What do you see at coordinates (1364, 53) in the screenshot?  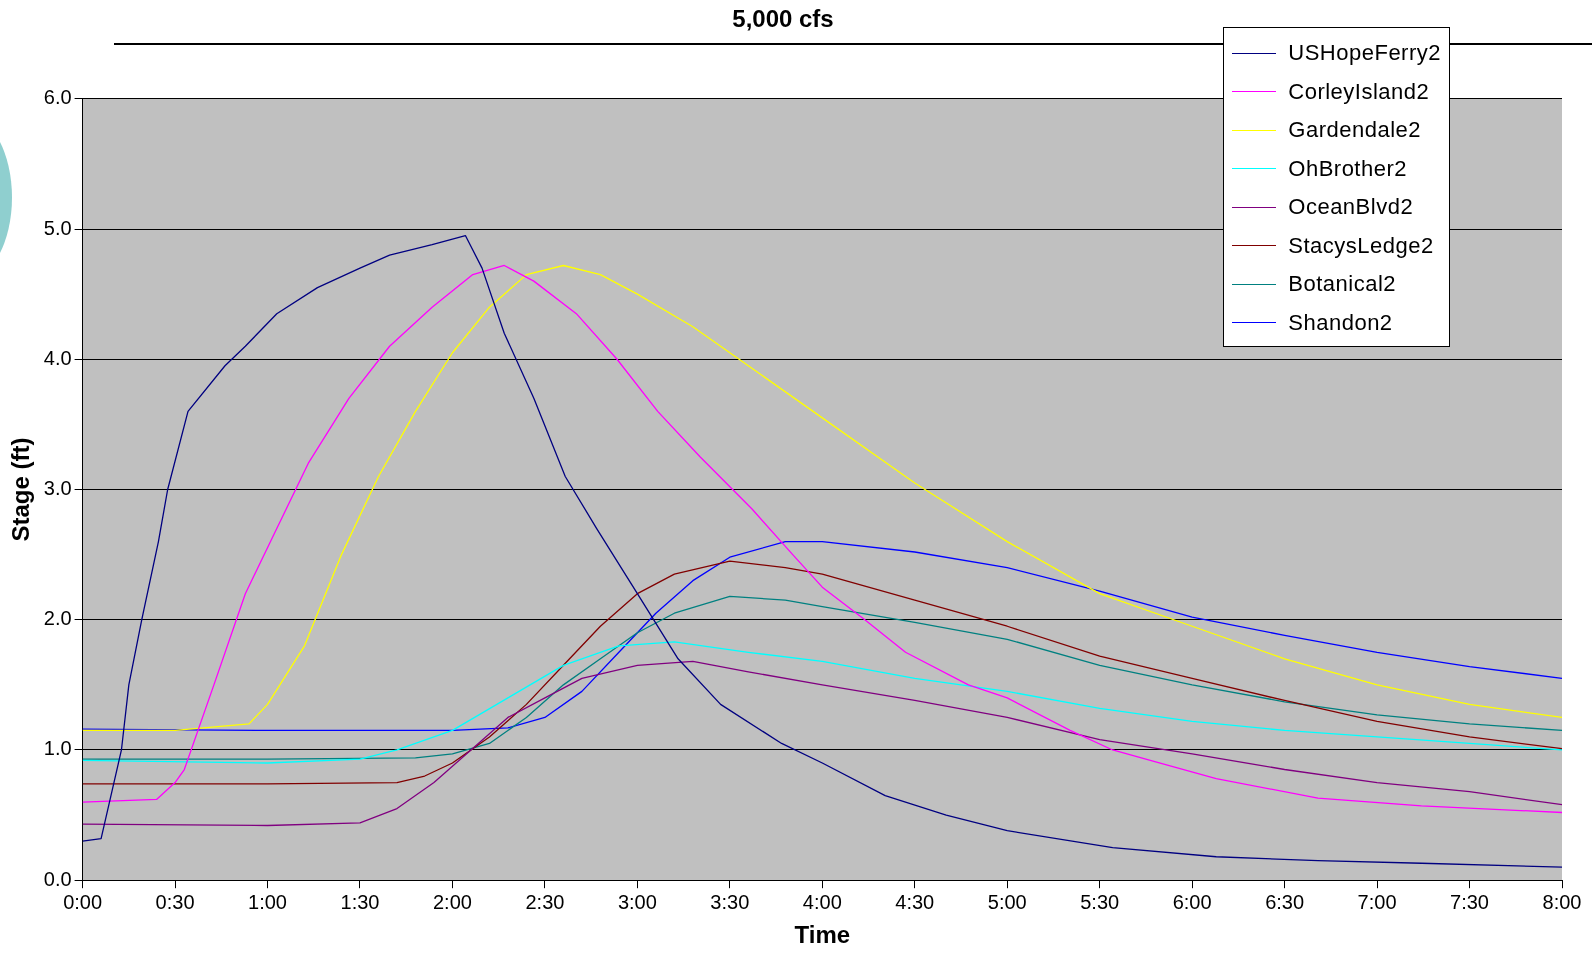 I see `legend-label: USHopeFerry2` at bounding box center [1364, 53].